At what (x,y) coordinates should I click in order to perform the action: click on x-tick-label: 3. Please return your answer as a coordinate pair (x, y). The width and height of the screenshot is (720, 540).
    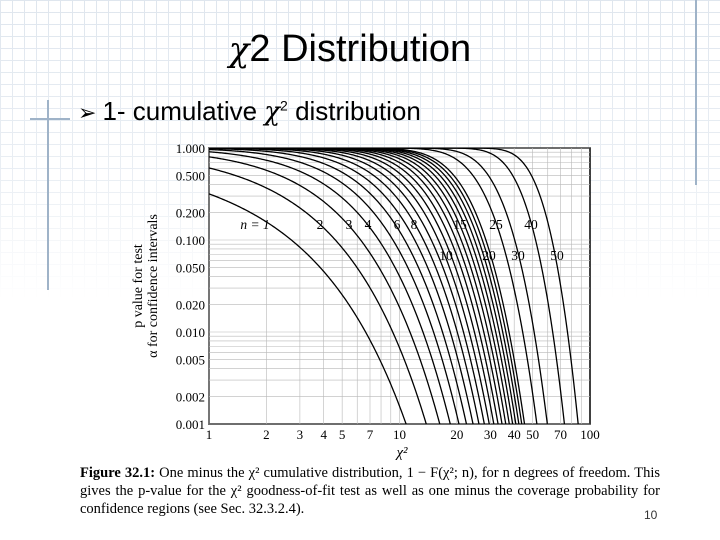
    Looking at the image, I should click on (300, 434).